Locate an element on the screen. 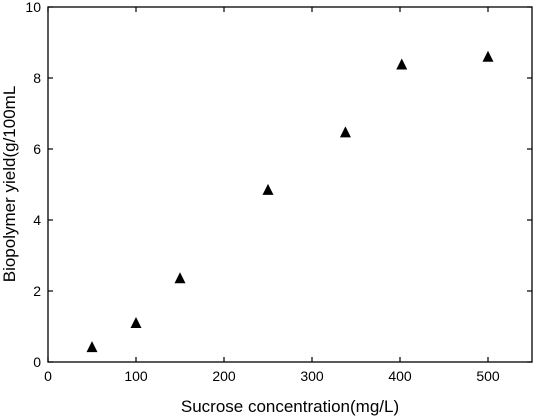 This screenshot has width=533, height=417. x-tick-label: 200 is located at coordinates (224, 376).